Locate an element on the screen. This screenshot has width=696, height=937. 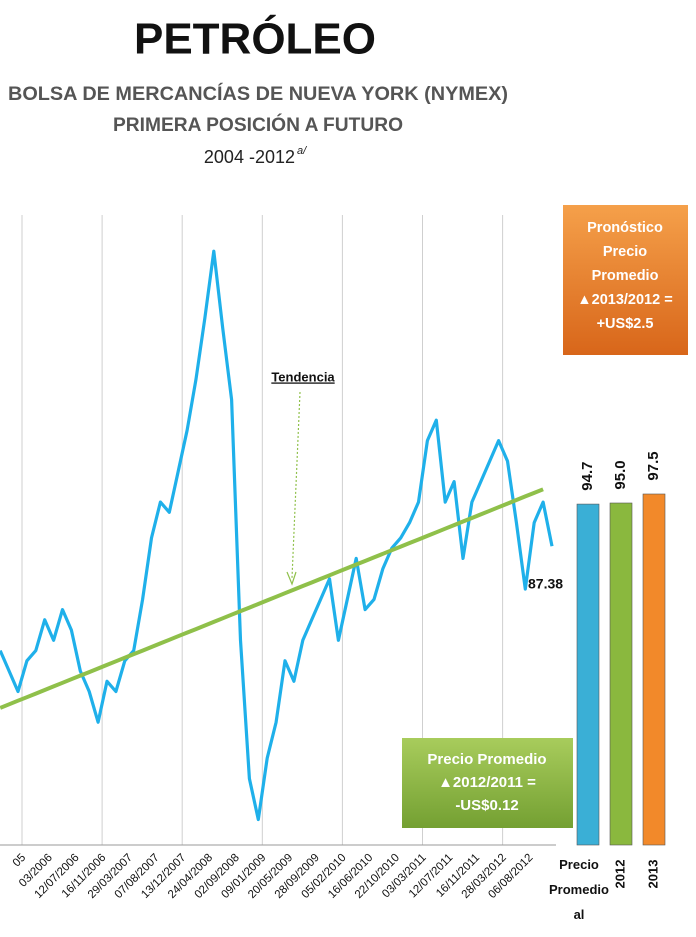
x-tick-label-box: Precio Promedio al 21/nov/12 is located at coordinates (579, 889).